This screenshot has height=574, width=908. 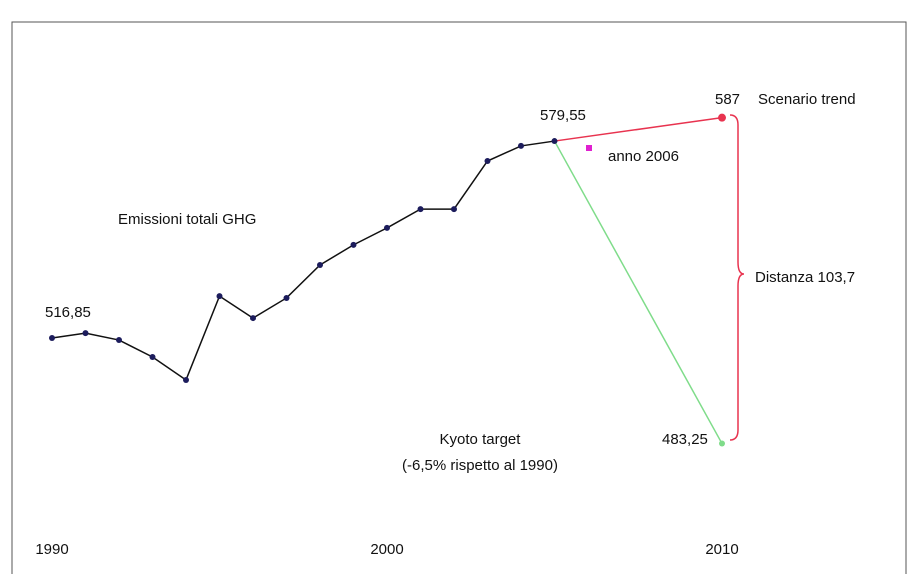 What do you see at coordinates (807, 99) in the screenshot?
I see `series-name: Scenario trend` at bounding box center [807, 99].